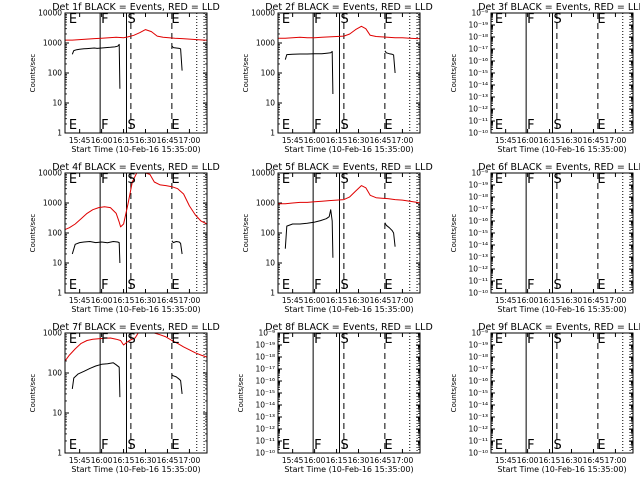 This screenshot has height=480, width=640. I want to click on y-tick-label: 10⁻¹⁹, so click(478, 25).